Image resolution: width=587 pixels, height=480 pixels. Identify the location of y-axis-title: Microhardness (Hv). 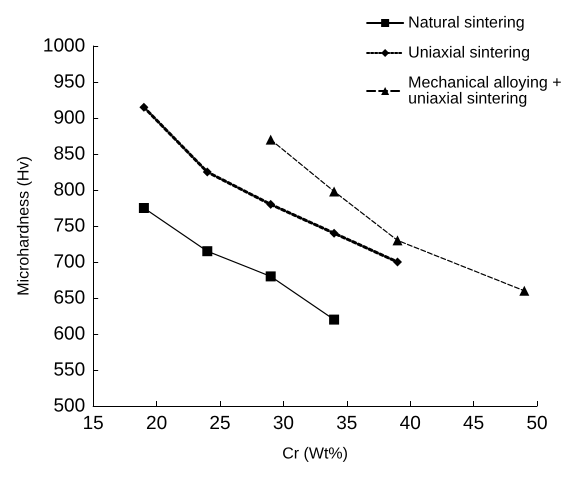
(24, 226).